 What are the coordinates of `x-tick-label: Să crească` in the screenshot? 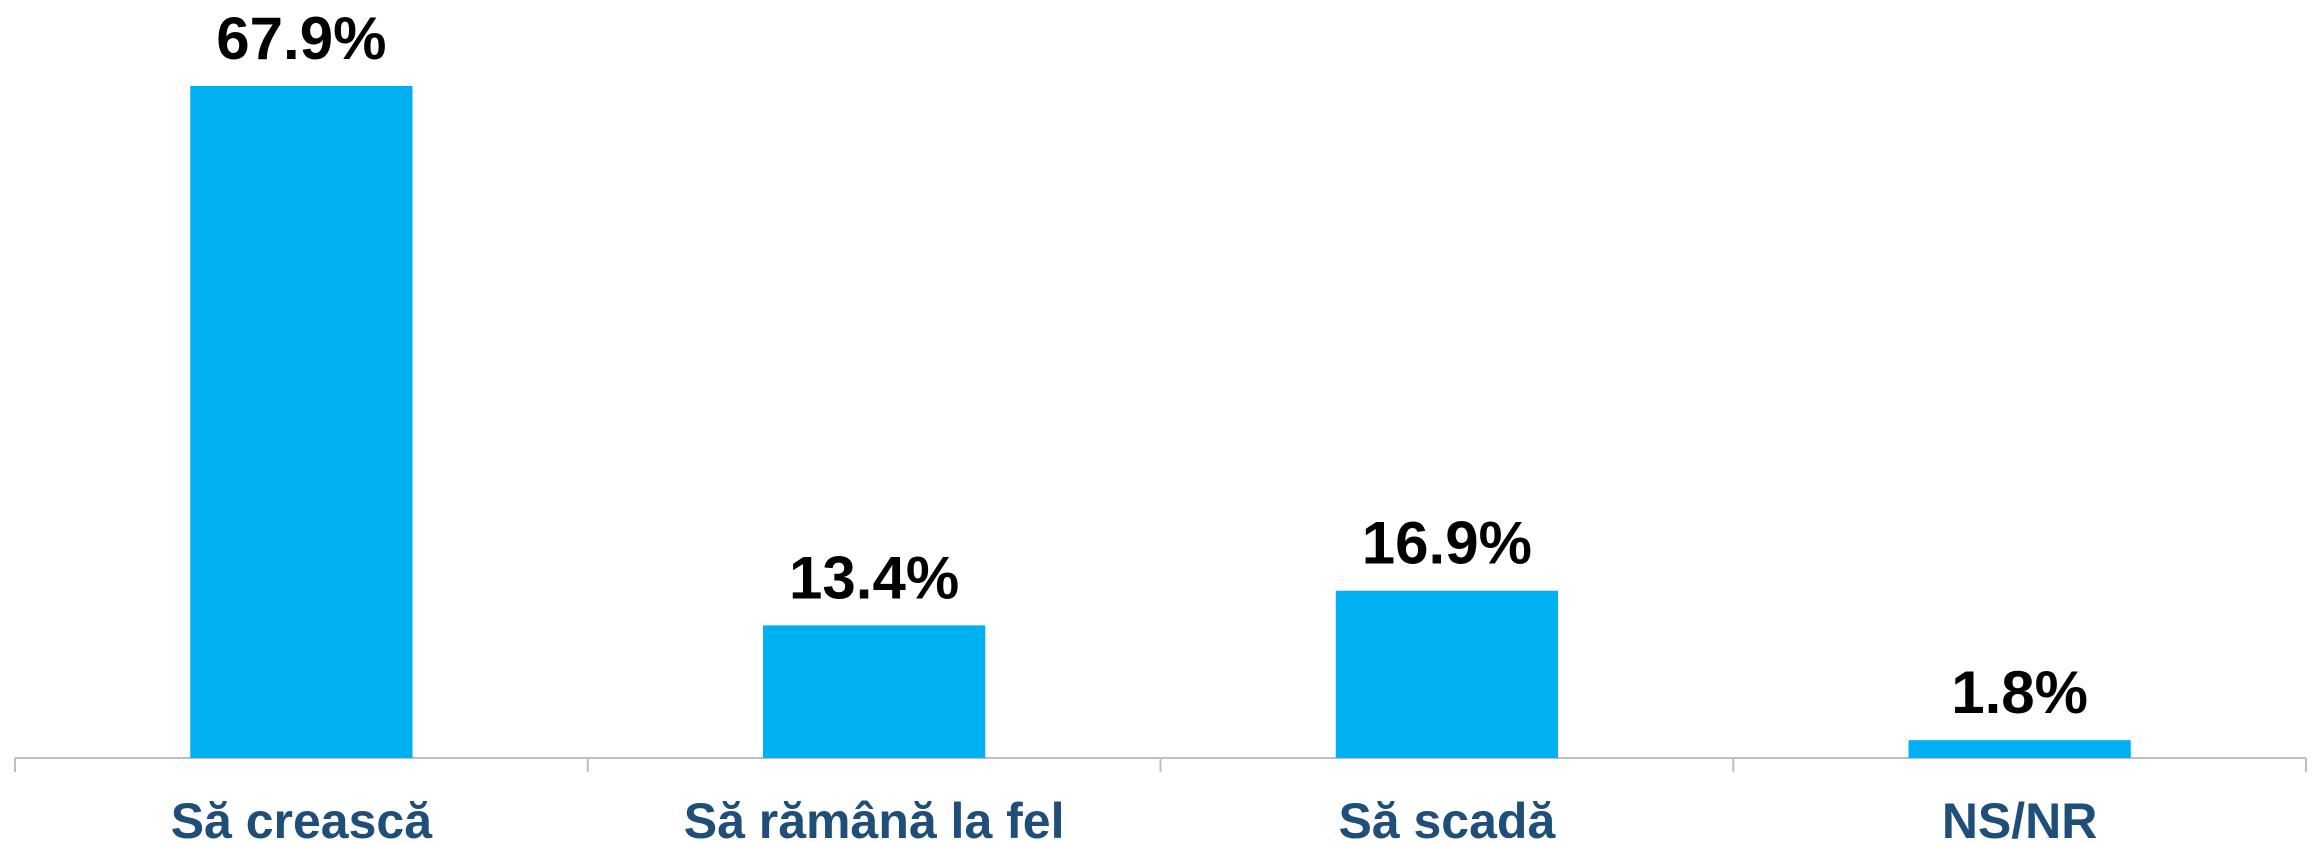 It's located at (302, 817).